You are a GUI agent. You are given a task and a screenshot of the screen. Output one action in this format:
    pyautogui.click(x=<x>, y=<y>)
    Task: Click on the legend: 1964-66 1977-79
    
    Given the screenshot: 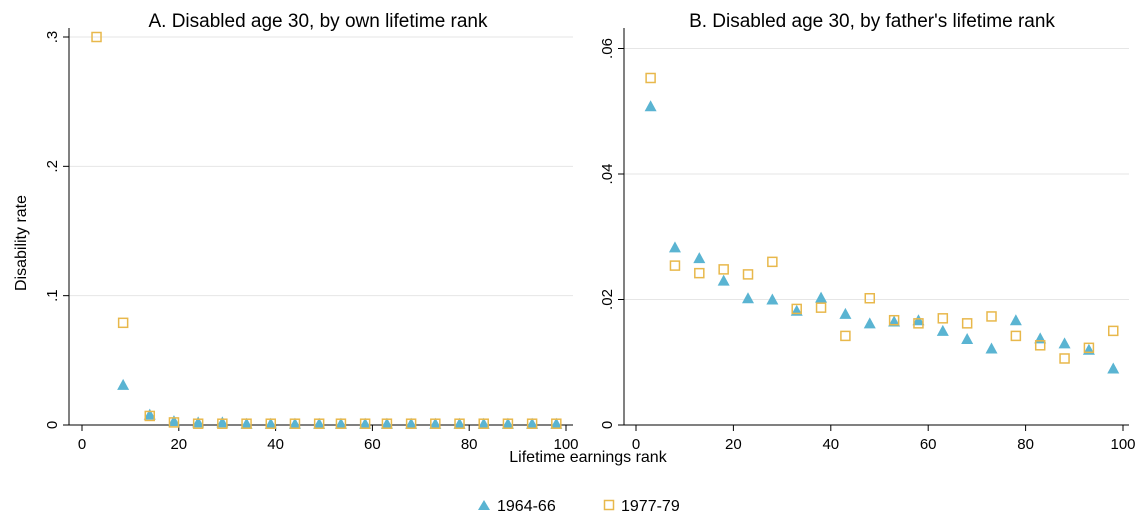 What is the action you would take?
    pyautogui.click(x=579, y=506)
    